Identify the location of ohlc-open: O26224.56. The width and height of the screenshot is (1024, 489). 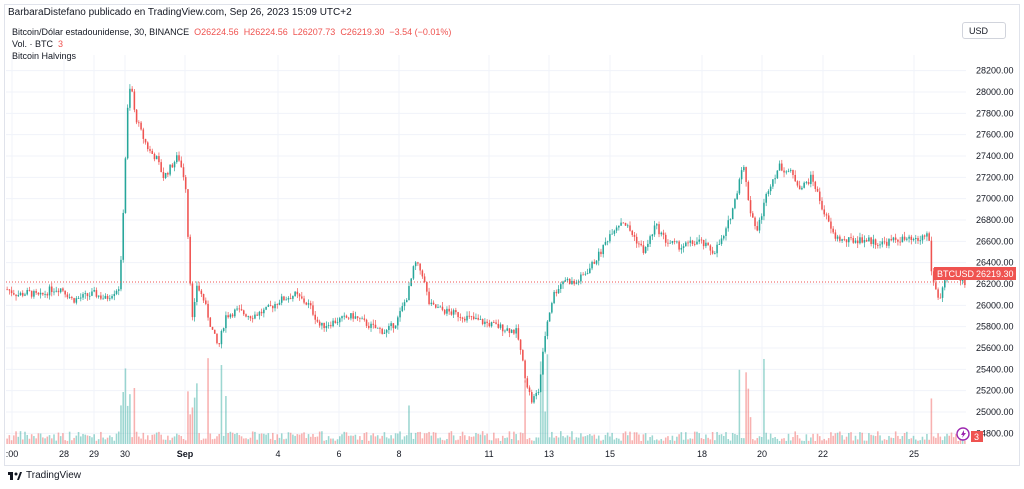
(216, 32).